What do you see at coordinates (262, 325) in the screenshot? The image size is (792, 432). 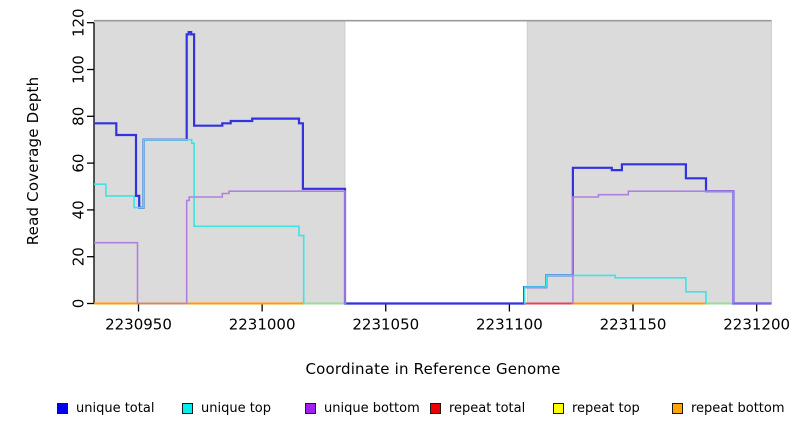 I see `x-axis-tick-label: 2231000` at bounding box center [262, 325].